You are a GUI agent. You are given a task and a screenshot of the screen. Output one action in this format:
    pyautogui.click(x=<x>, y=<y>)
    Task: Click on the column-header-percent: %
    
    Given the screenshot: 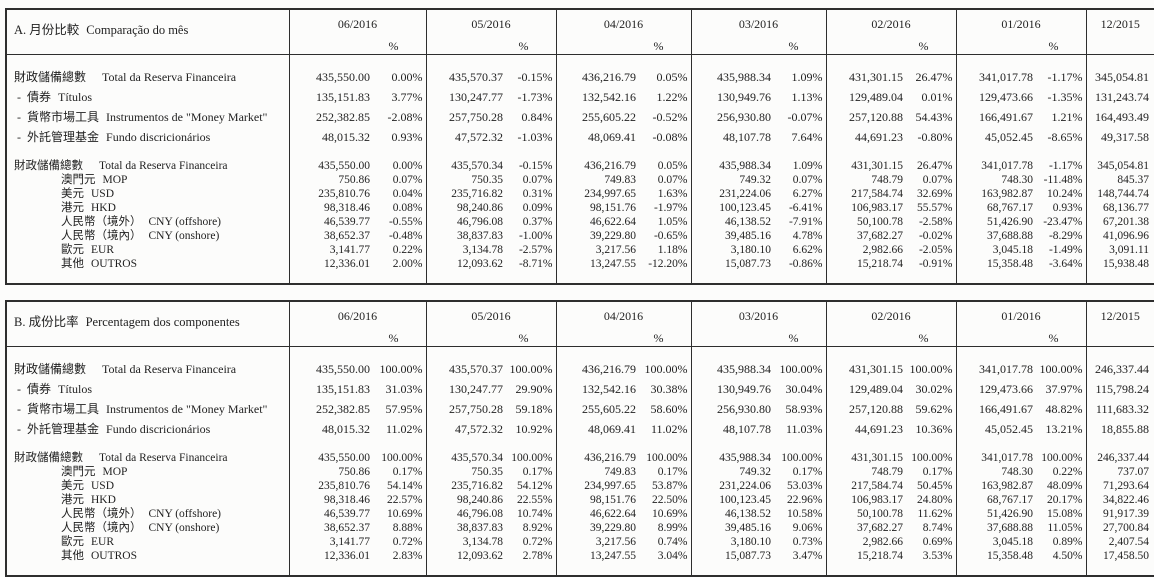 What is the action you would take?
    pyautogui.click(x=490, y=47)
    